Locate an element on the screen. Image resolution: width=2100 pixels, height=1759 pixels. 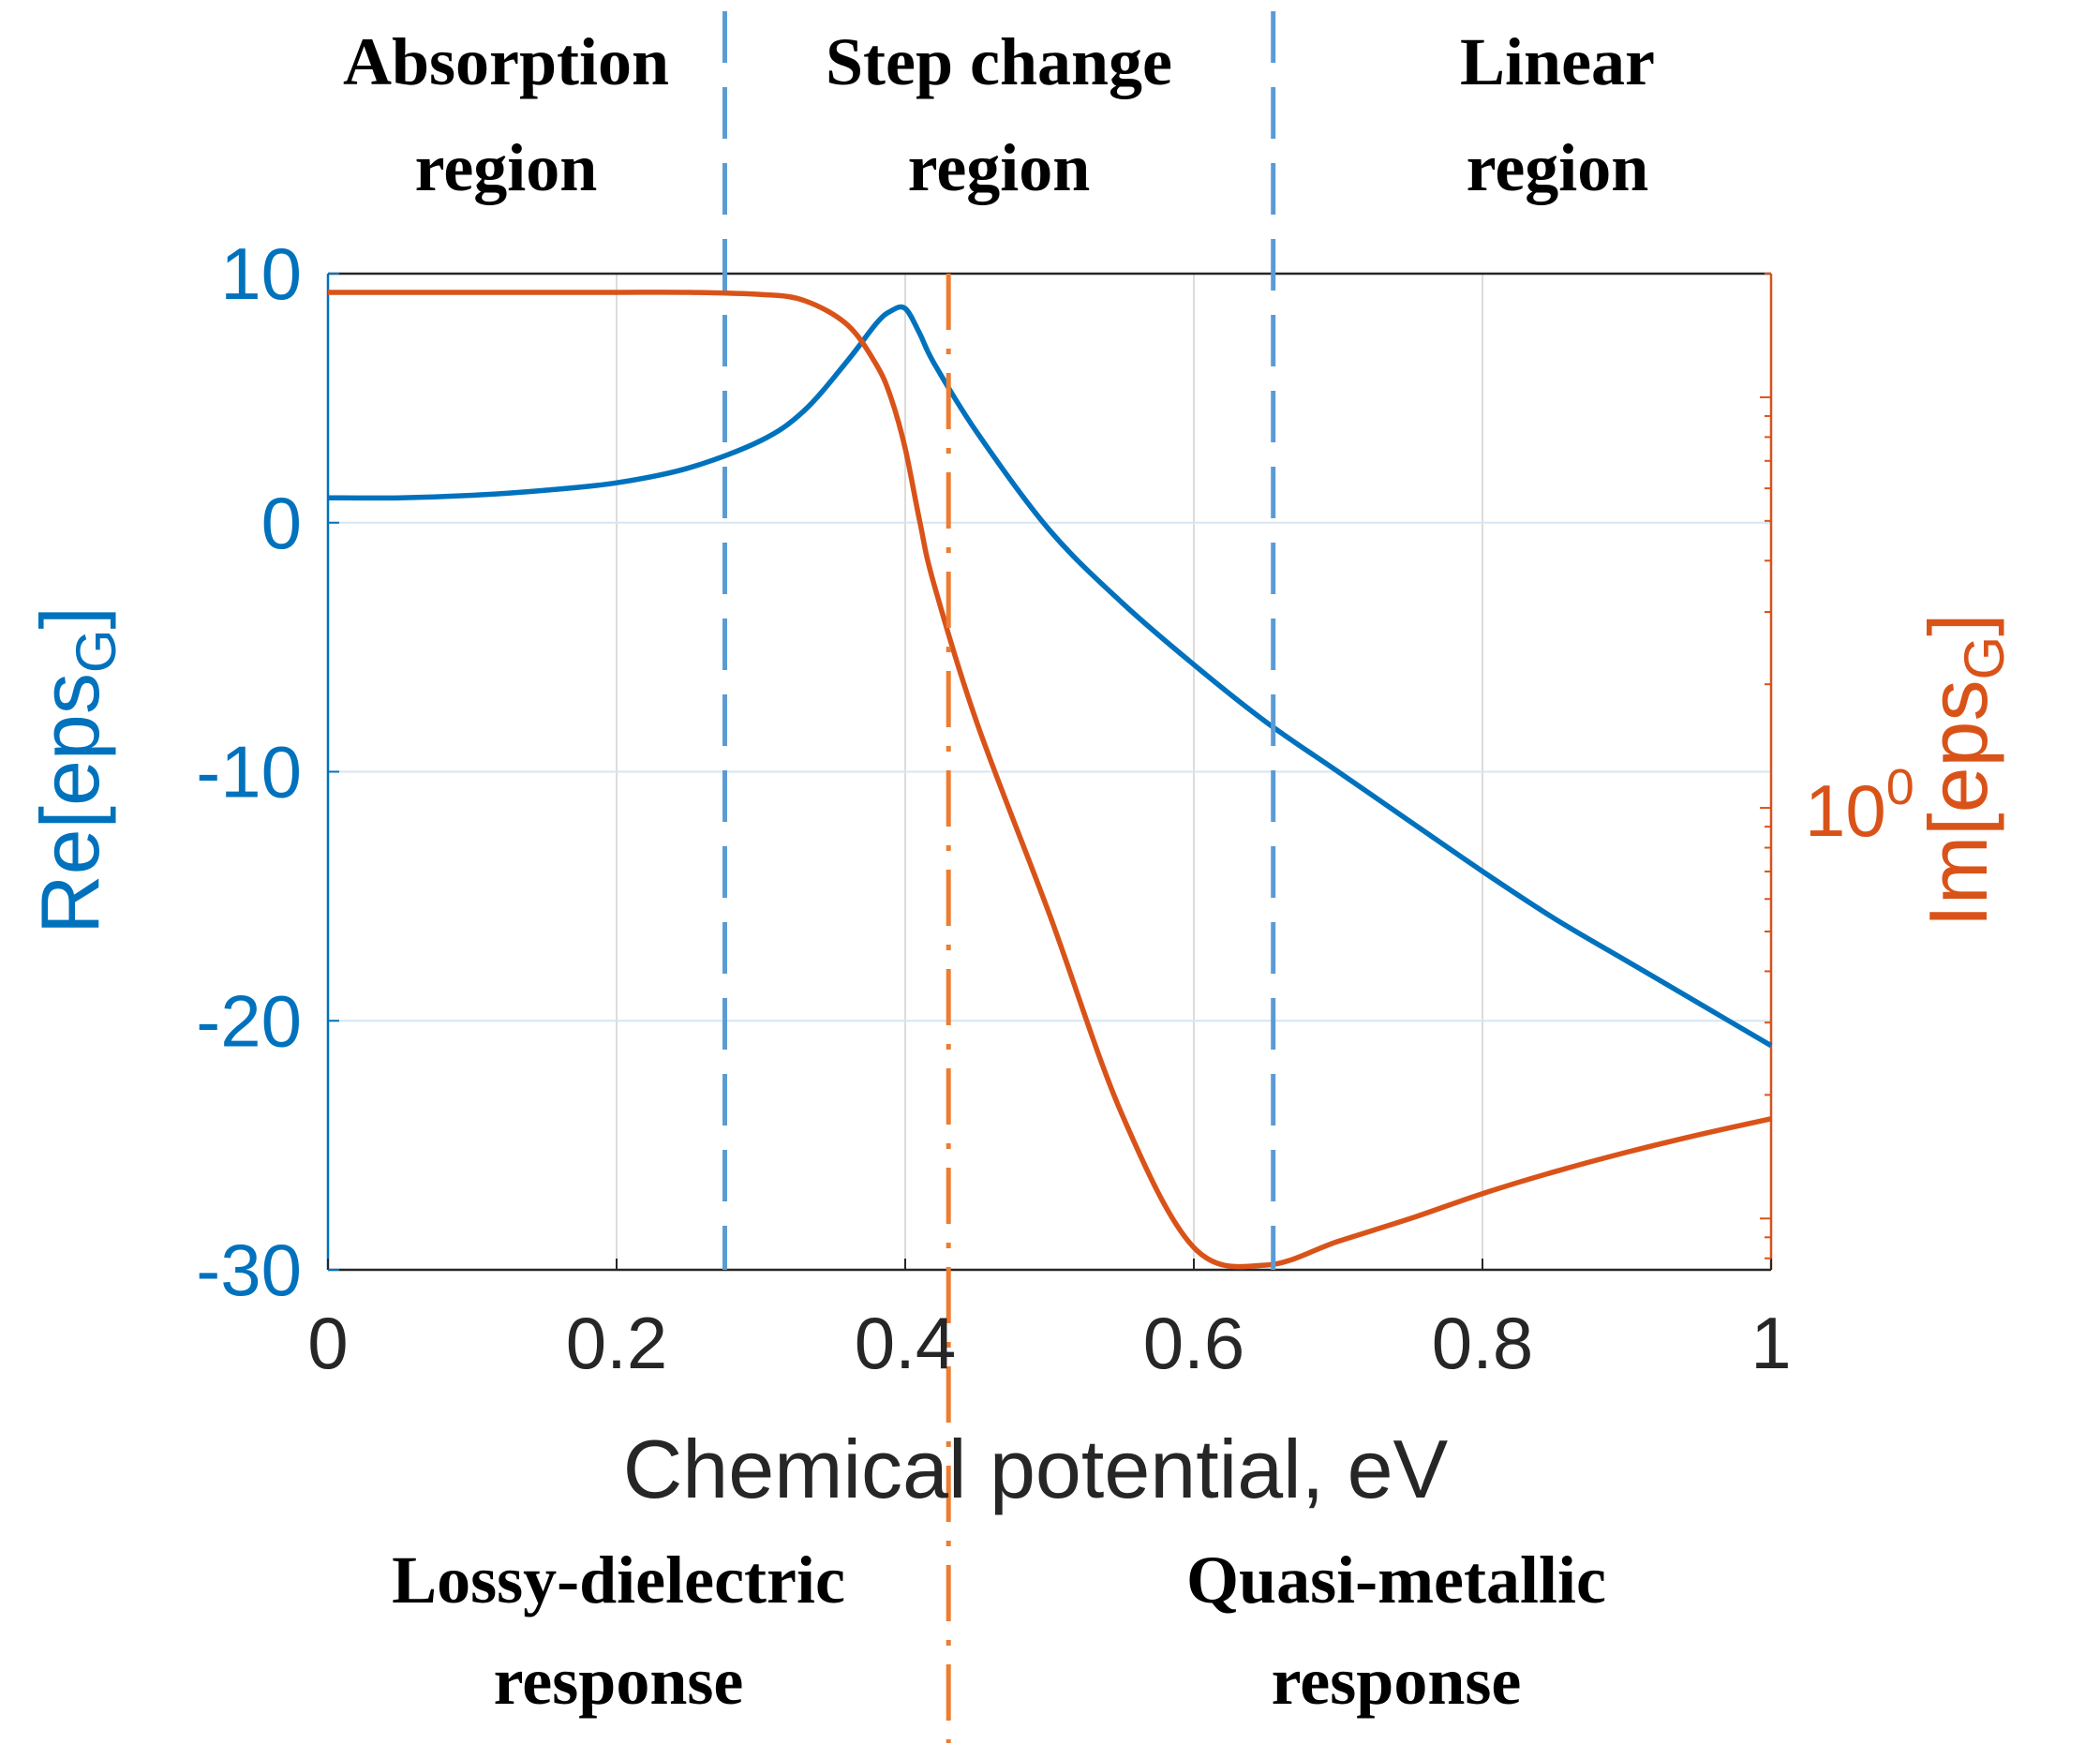
annotation-quasi-line2: response is located at coordinates (1397, 1681).